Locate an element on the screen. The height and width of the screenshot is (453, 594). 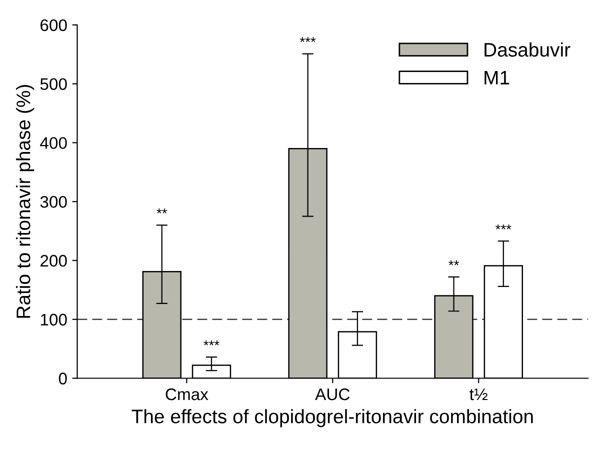
data-label: ** is located at coordinates (453, 263).